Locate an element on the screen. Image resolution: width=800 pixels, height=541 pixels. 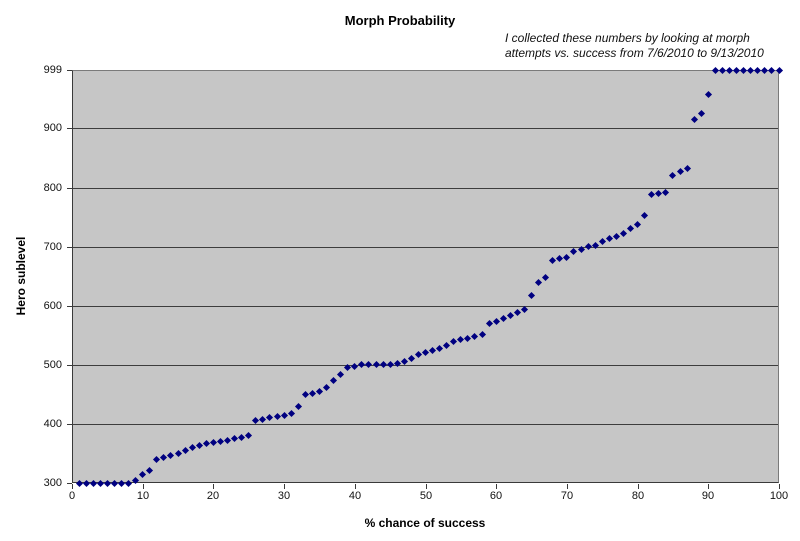
y-tick-label: 600 is located at coordinates (52, 306).